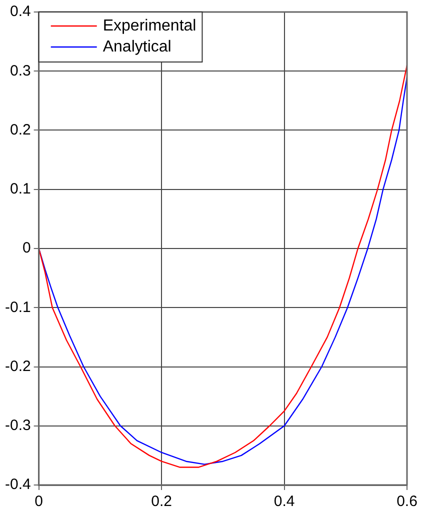 Image resolution: width=421 pixels, height=516 pixels. I want to click on x-tick-label: 0.2, so click(161, 501).